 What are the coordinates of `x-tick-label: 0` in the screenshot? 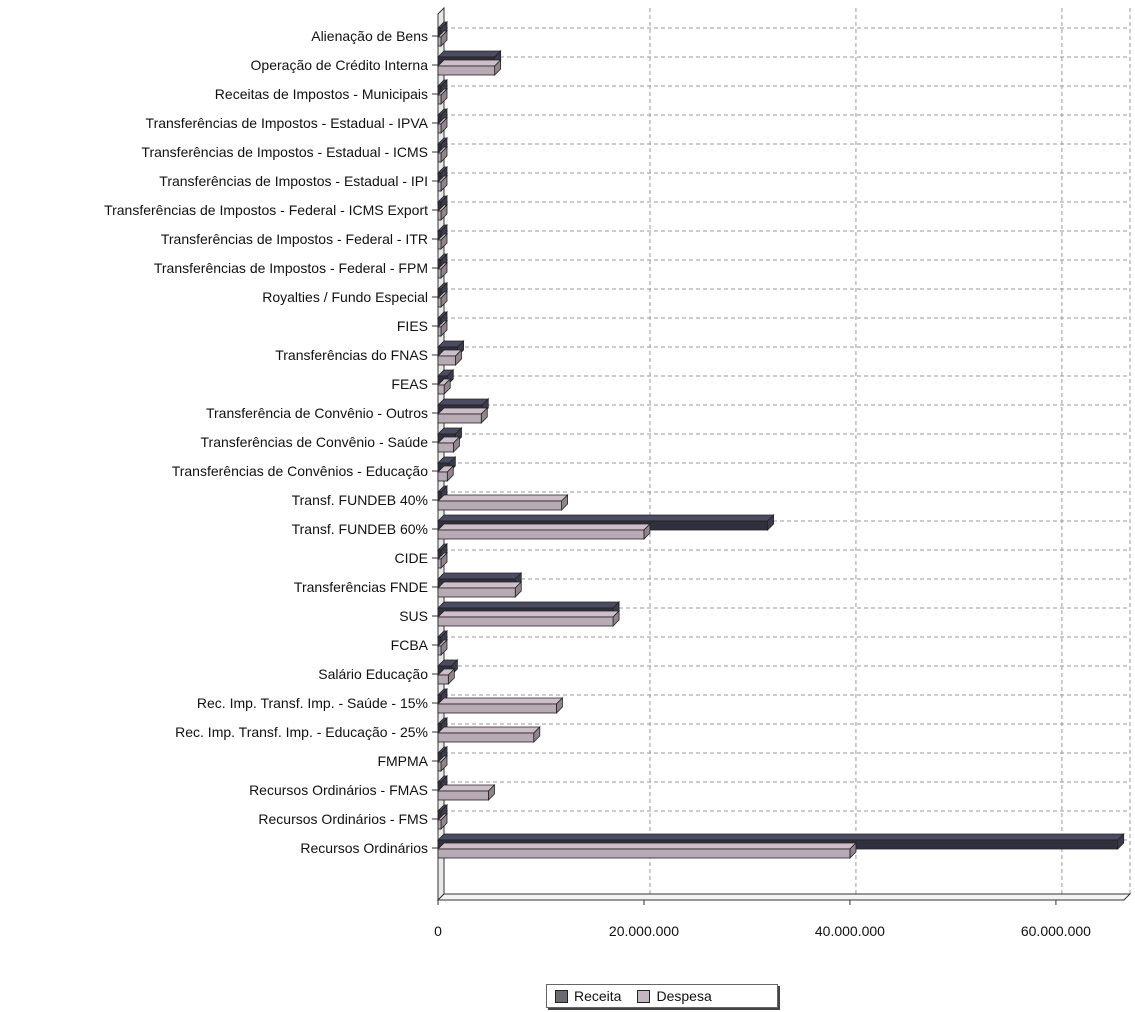 It's located at (438, 931).